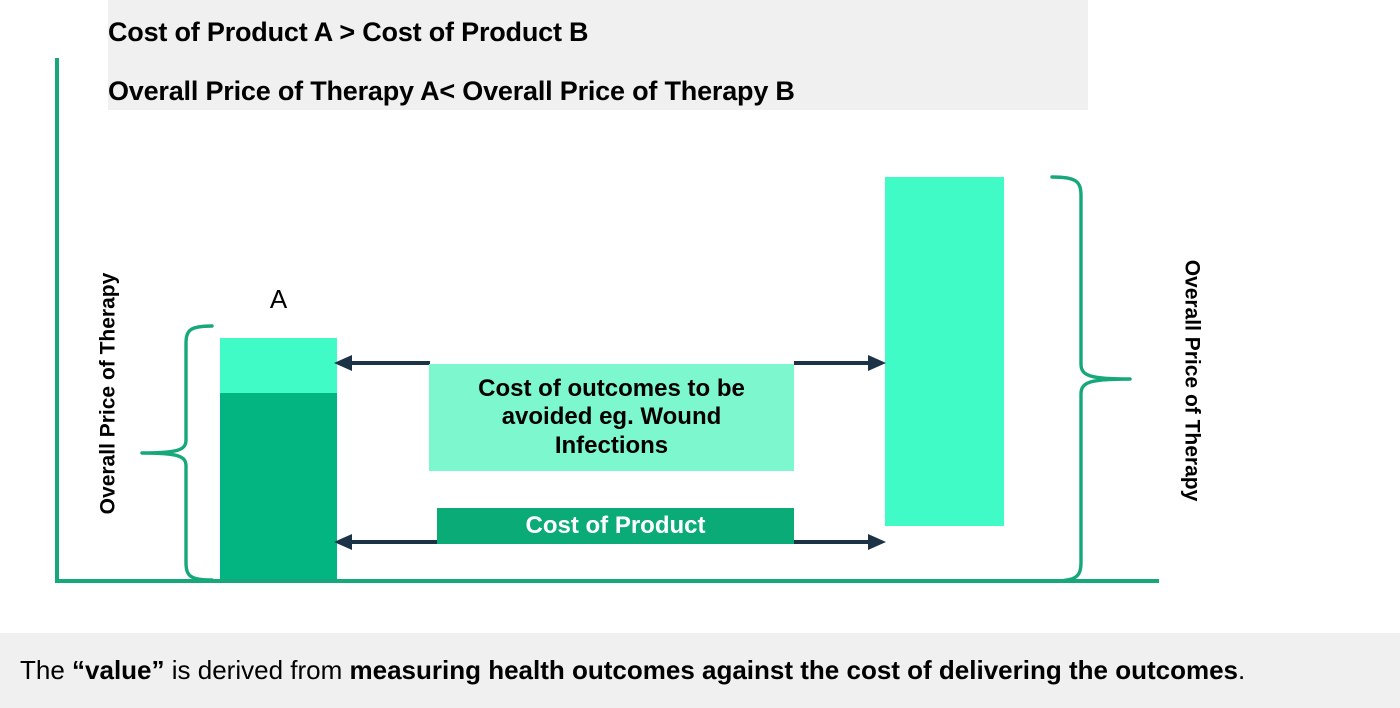 Image resolution: width=1400 pixels, height=708 pixels. Describe the element at coordinates (840, 363) in the screenshot. I see `arrow-outcomes-right` at that location.